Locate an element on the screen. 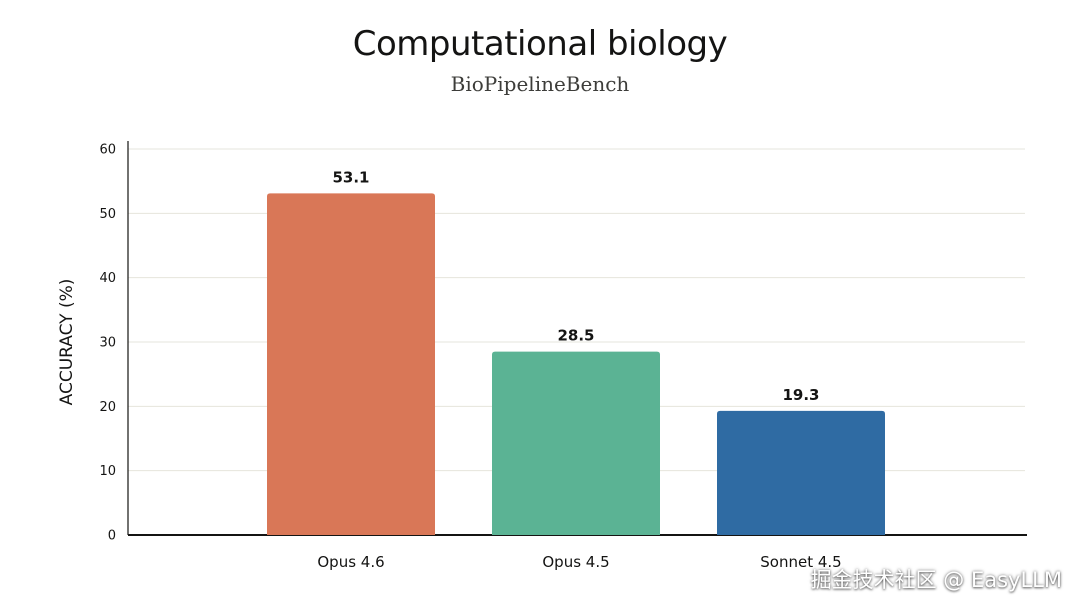  y-tick-label: 40 is located at coordinates (107, 278).